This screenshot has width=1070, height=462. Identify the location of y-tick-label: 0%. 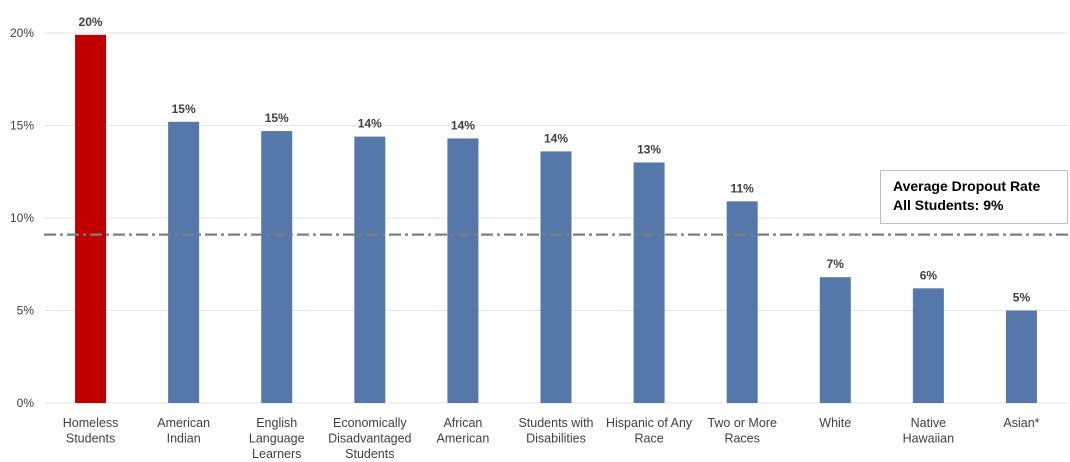
(26, 403).